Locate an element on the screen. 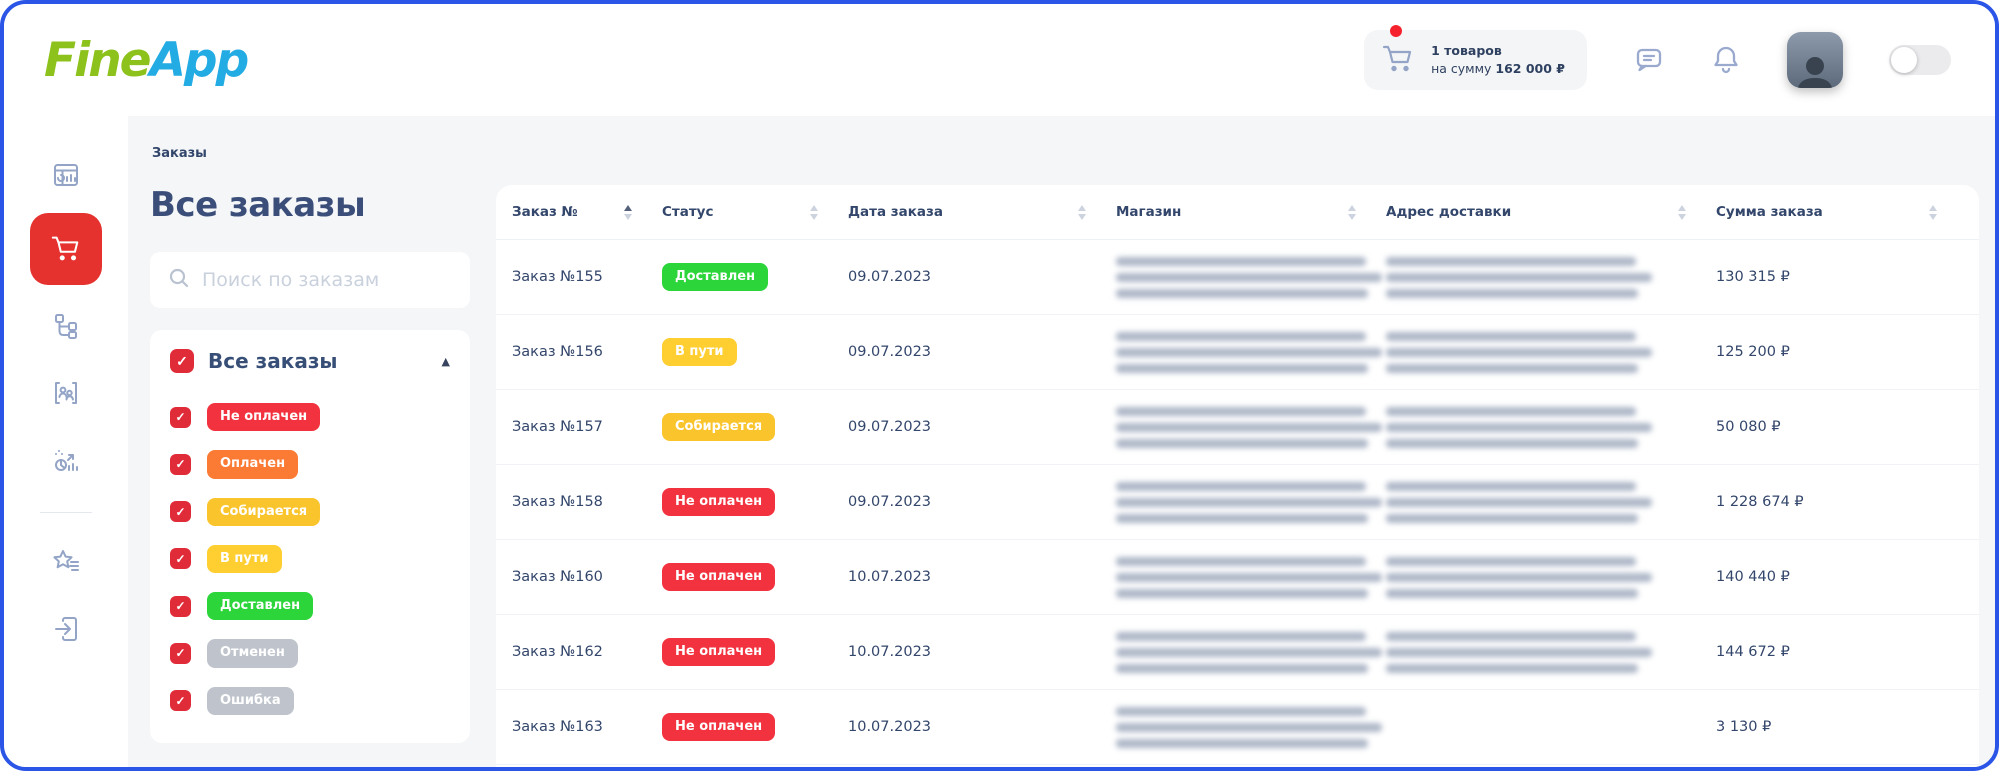  table-row: Заказ №163 Не оплачен 10.07.2023 3 130 ₽ is located at coordinates (1237, 727).